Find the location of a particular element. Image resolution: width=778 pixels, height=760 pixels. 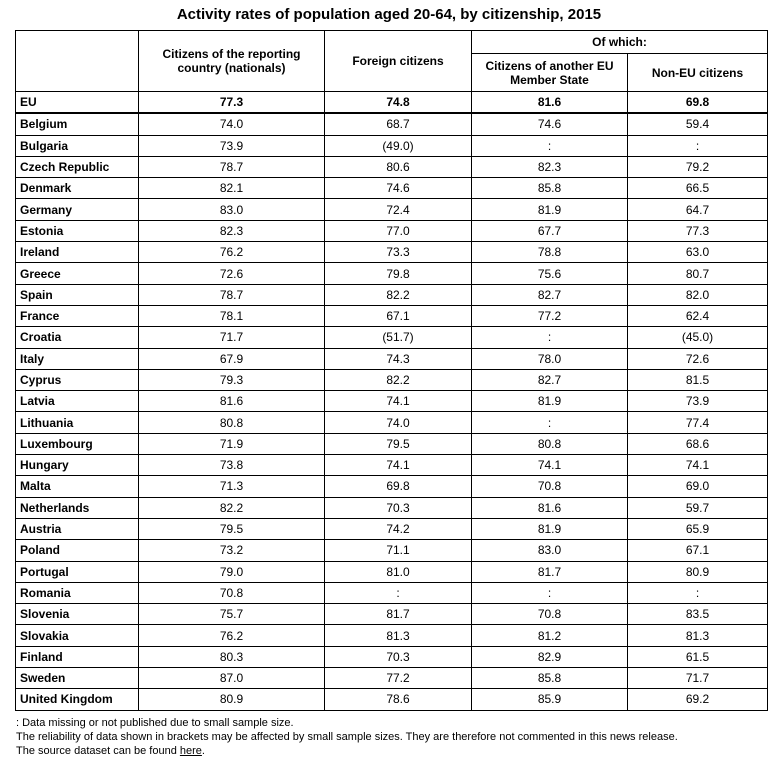

cell-eu: 81.2 is located at coordinates (549, 635).